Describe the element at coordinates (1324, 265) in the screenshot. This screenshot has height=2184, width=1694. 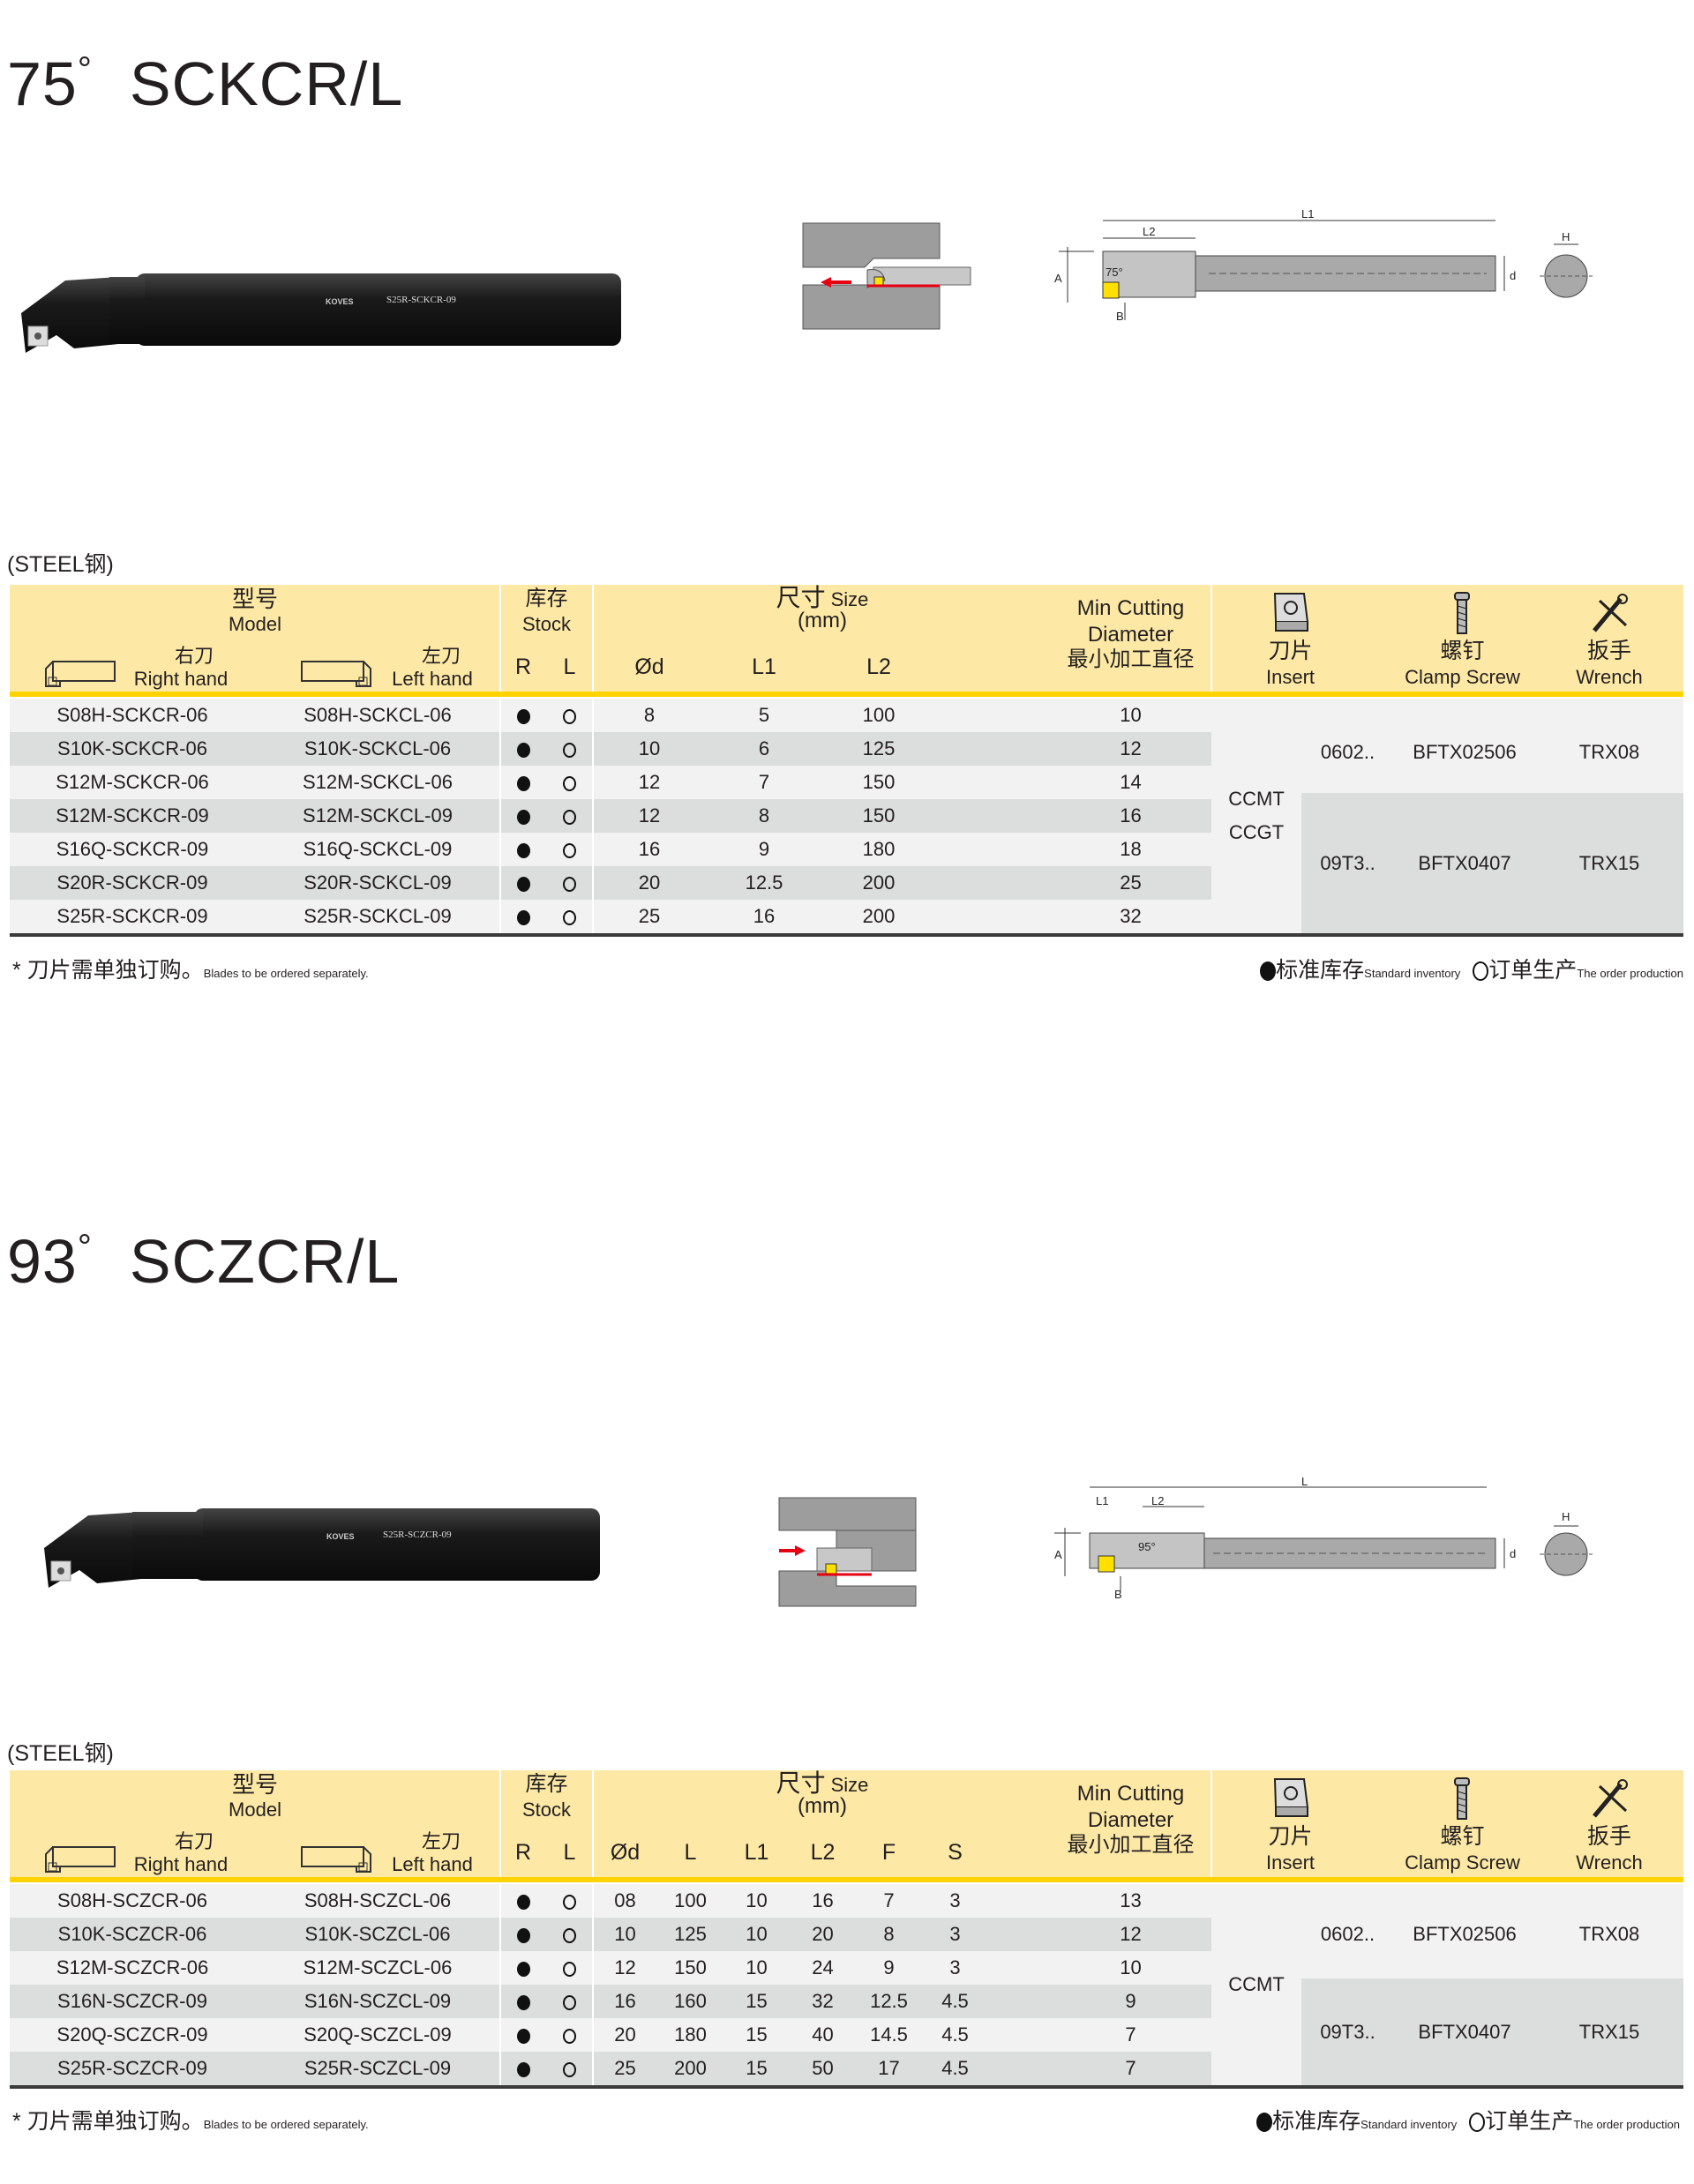
I see `dimension-drawing: L1 L2 A Bd H 75°` at that location.